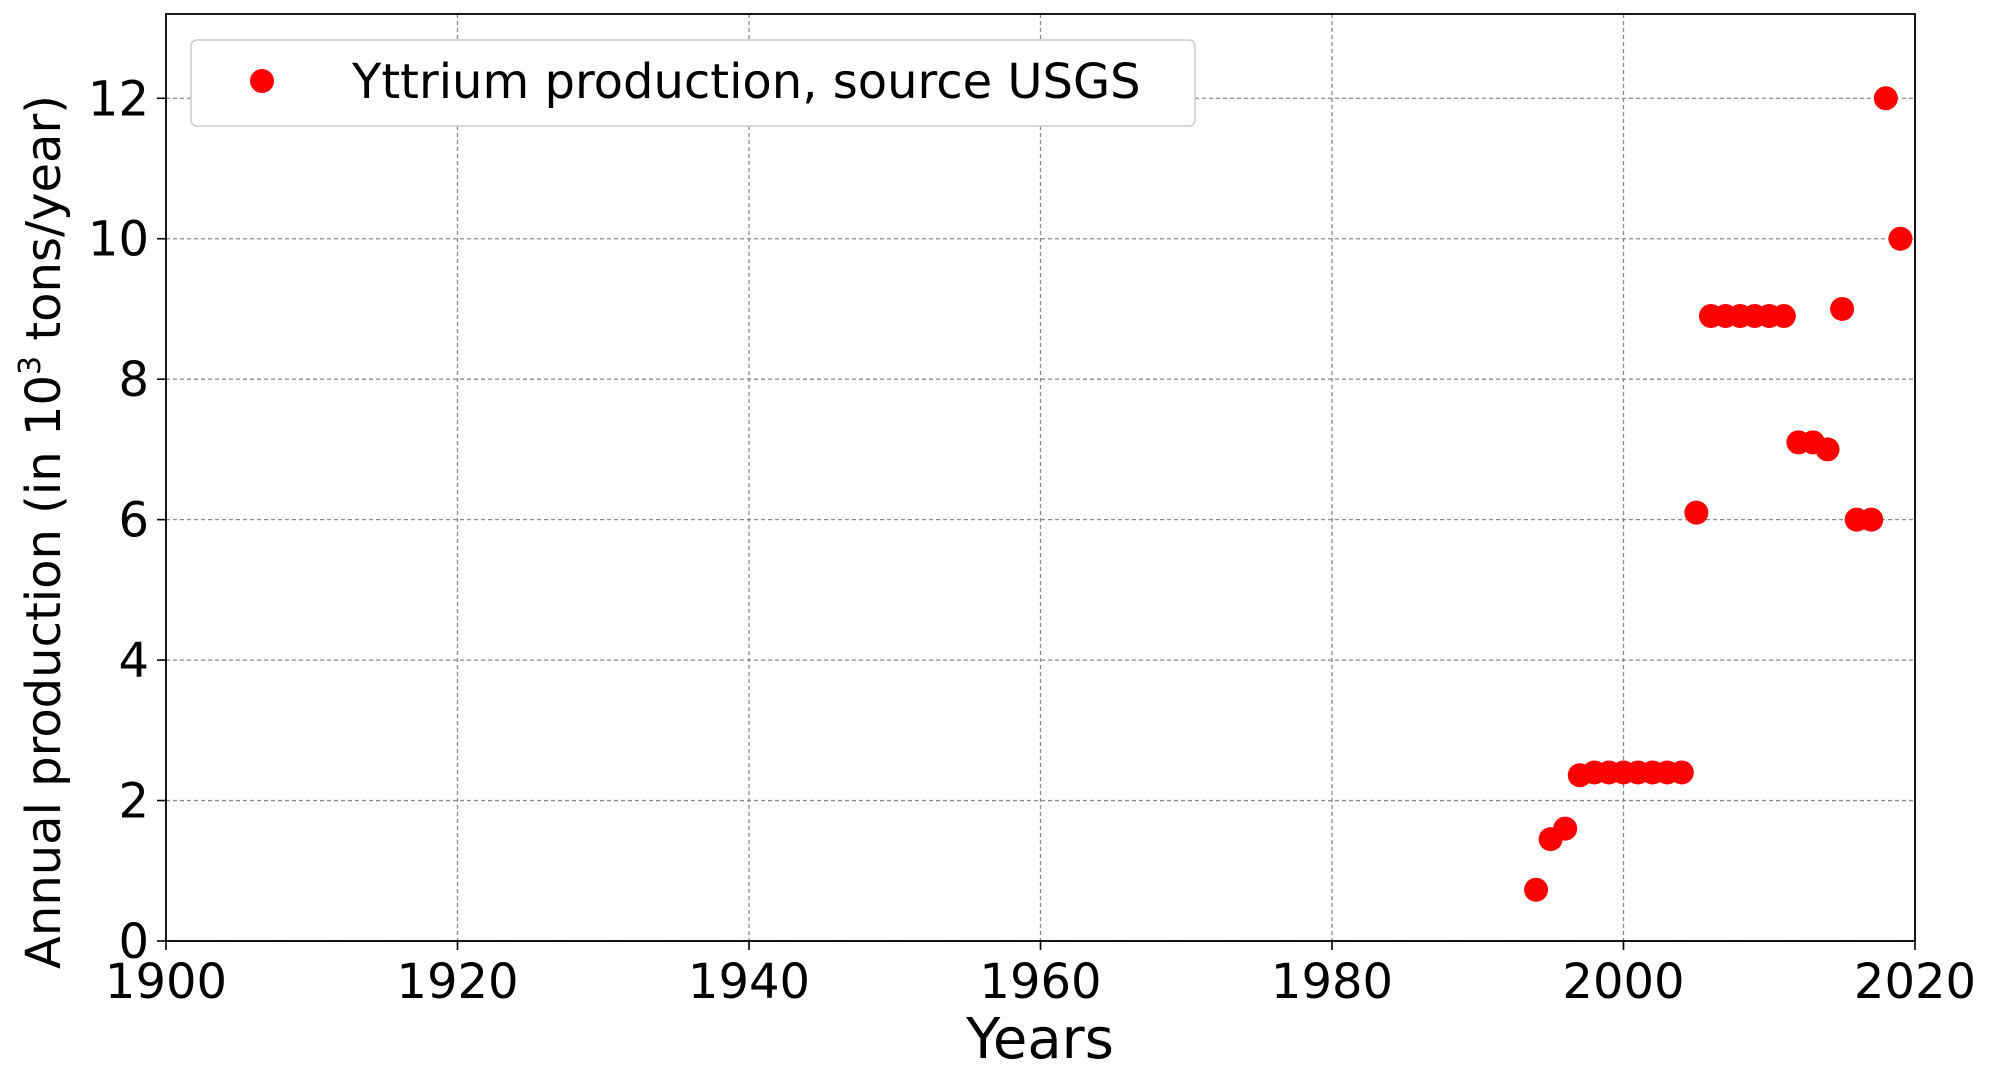 Image resolution: width=1993 pixels, height=1089 pixels. What do you see at coordinates (30, 365) in the screenshot?
I see `y-axis-label-superscript: 3` at bounding box center [30, 365].